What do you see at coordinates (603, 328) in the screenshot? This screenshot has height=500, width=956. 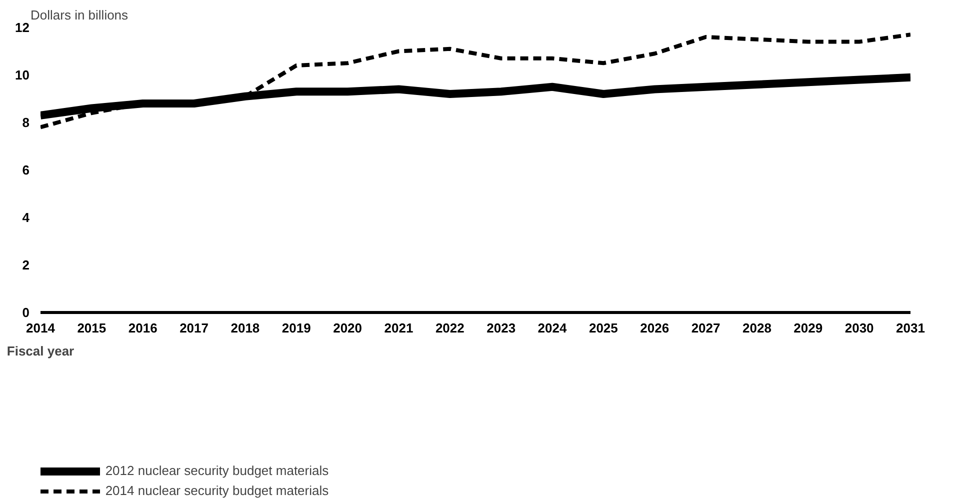 I see `x-tick-label: 2025` at bounding box center [603, 328].